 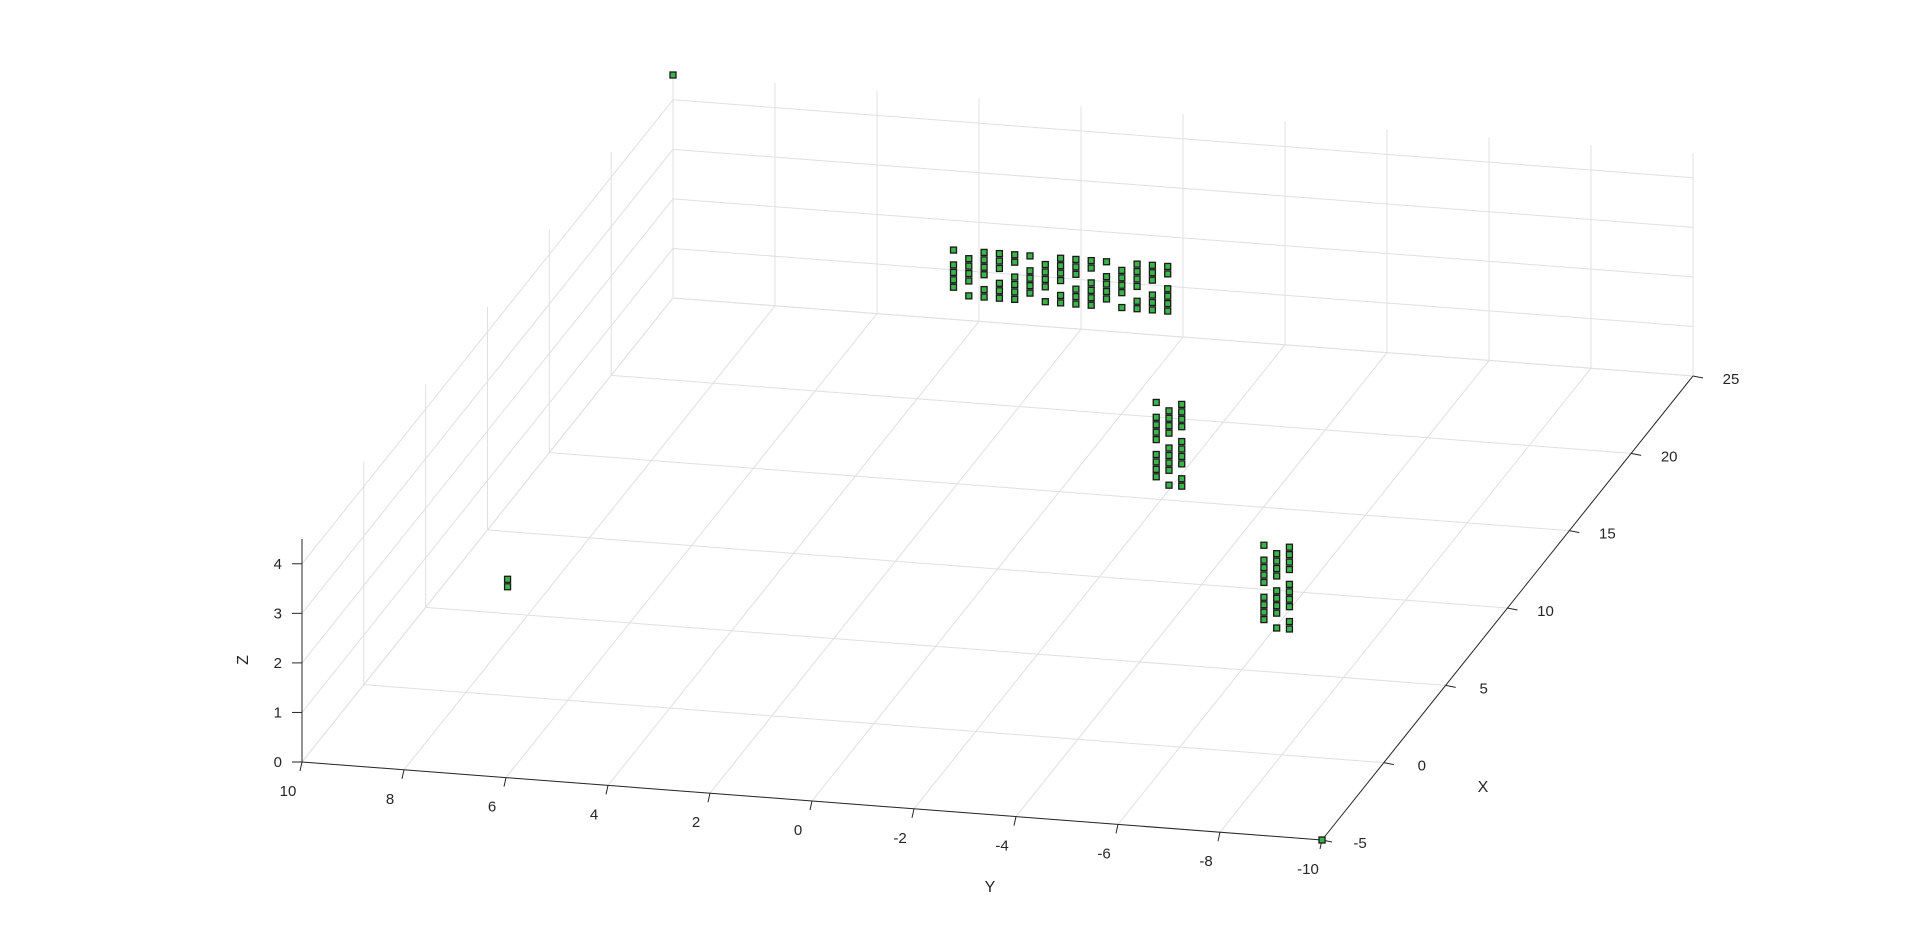 I want to click on z-axis-label: Z, so click(x=243, y=660).